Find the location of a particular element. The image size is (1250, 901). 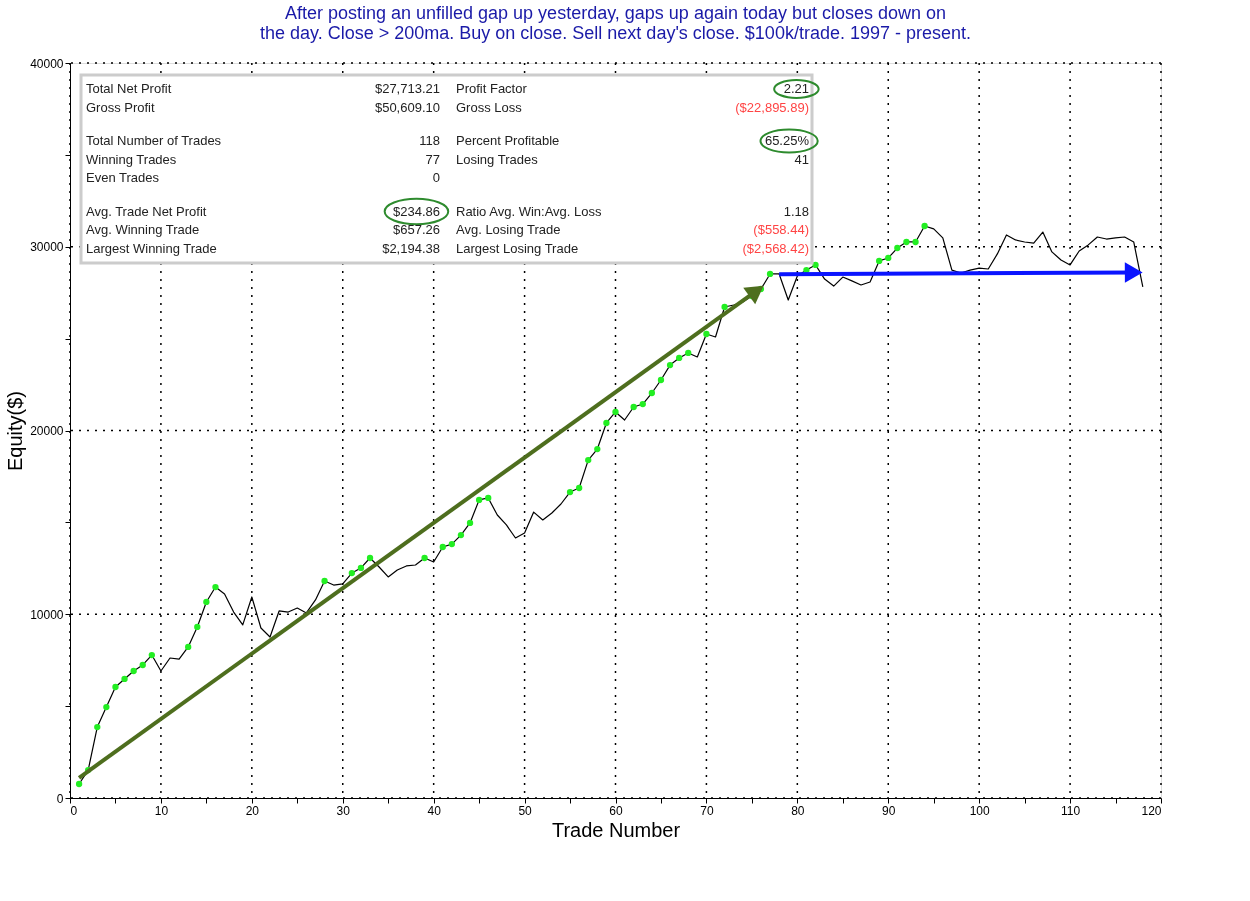

x-tick-label: 0 is located at coordinates (74, 810).